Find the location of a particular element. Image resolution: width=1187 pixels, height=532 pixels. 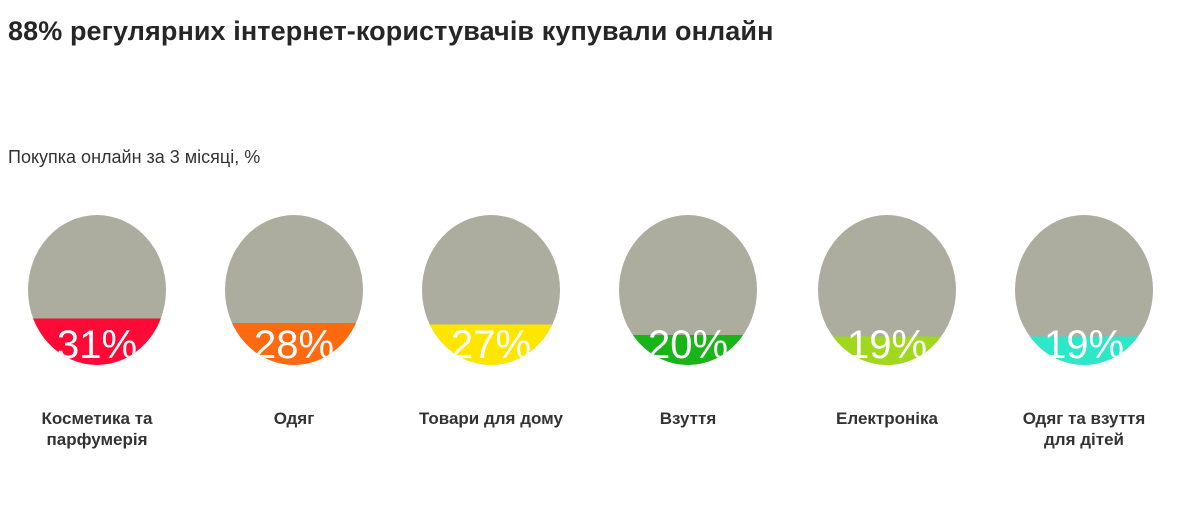

category-label-electronics: Електроніка is located at coordinates (887, 418).